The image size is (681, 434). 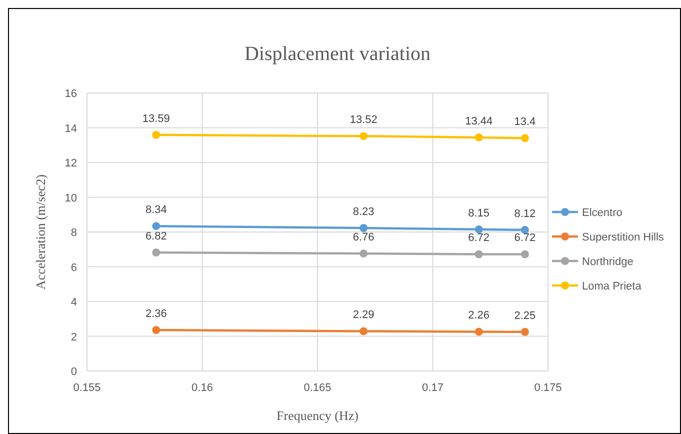 What do you see at coordinates (156, 236) in the screenshot?
I see `data-label: 6.82` at bounding box center [156, 236].